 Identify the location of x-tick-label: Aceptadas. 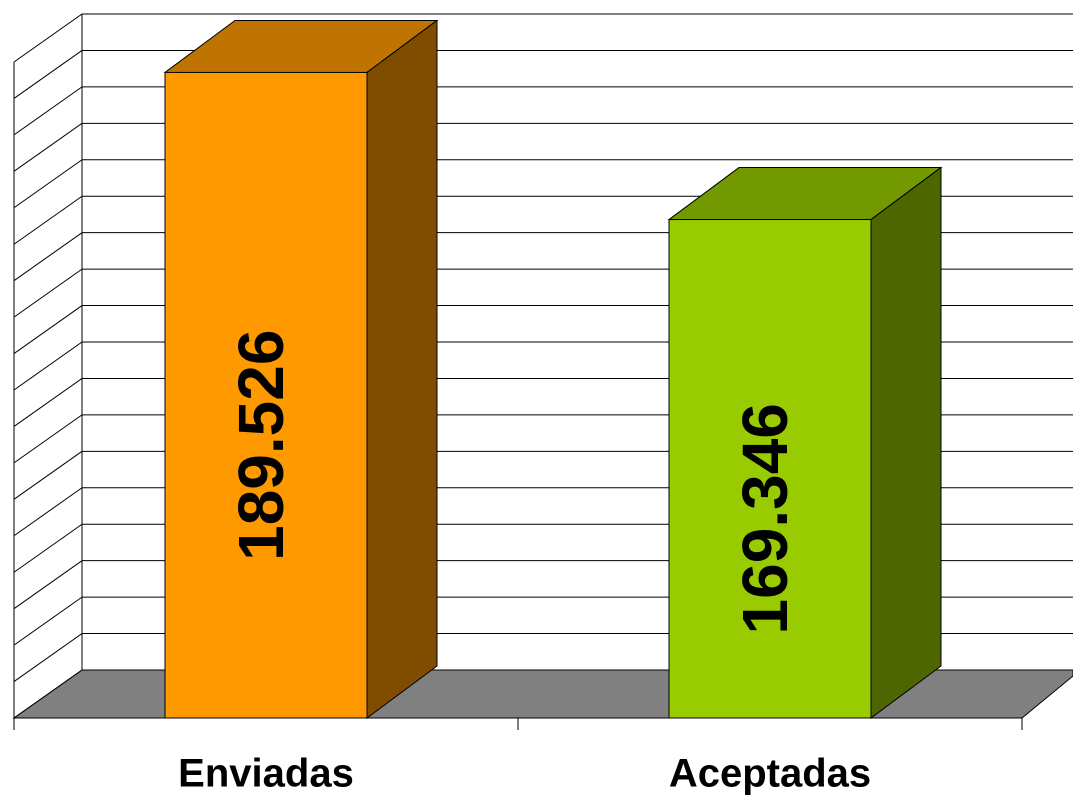
(770, 774).